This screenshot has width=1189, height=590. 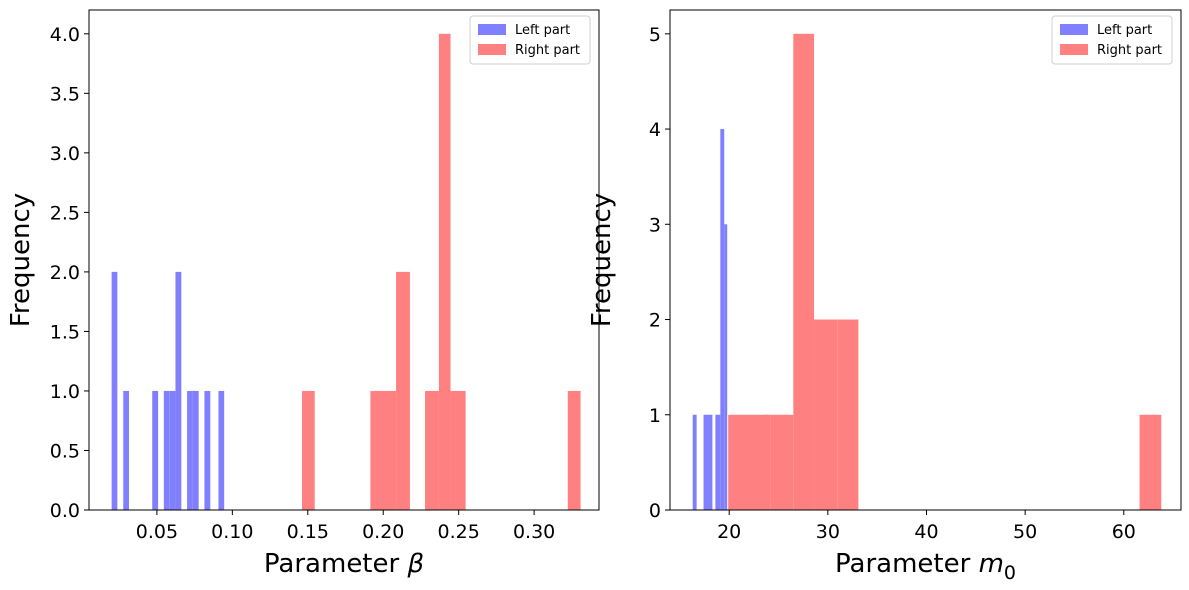 I want to click on y-tick-label: 0, so click(x=655, y=511).